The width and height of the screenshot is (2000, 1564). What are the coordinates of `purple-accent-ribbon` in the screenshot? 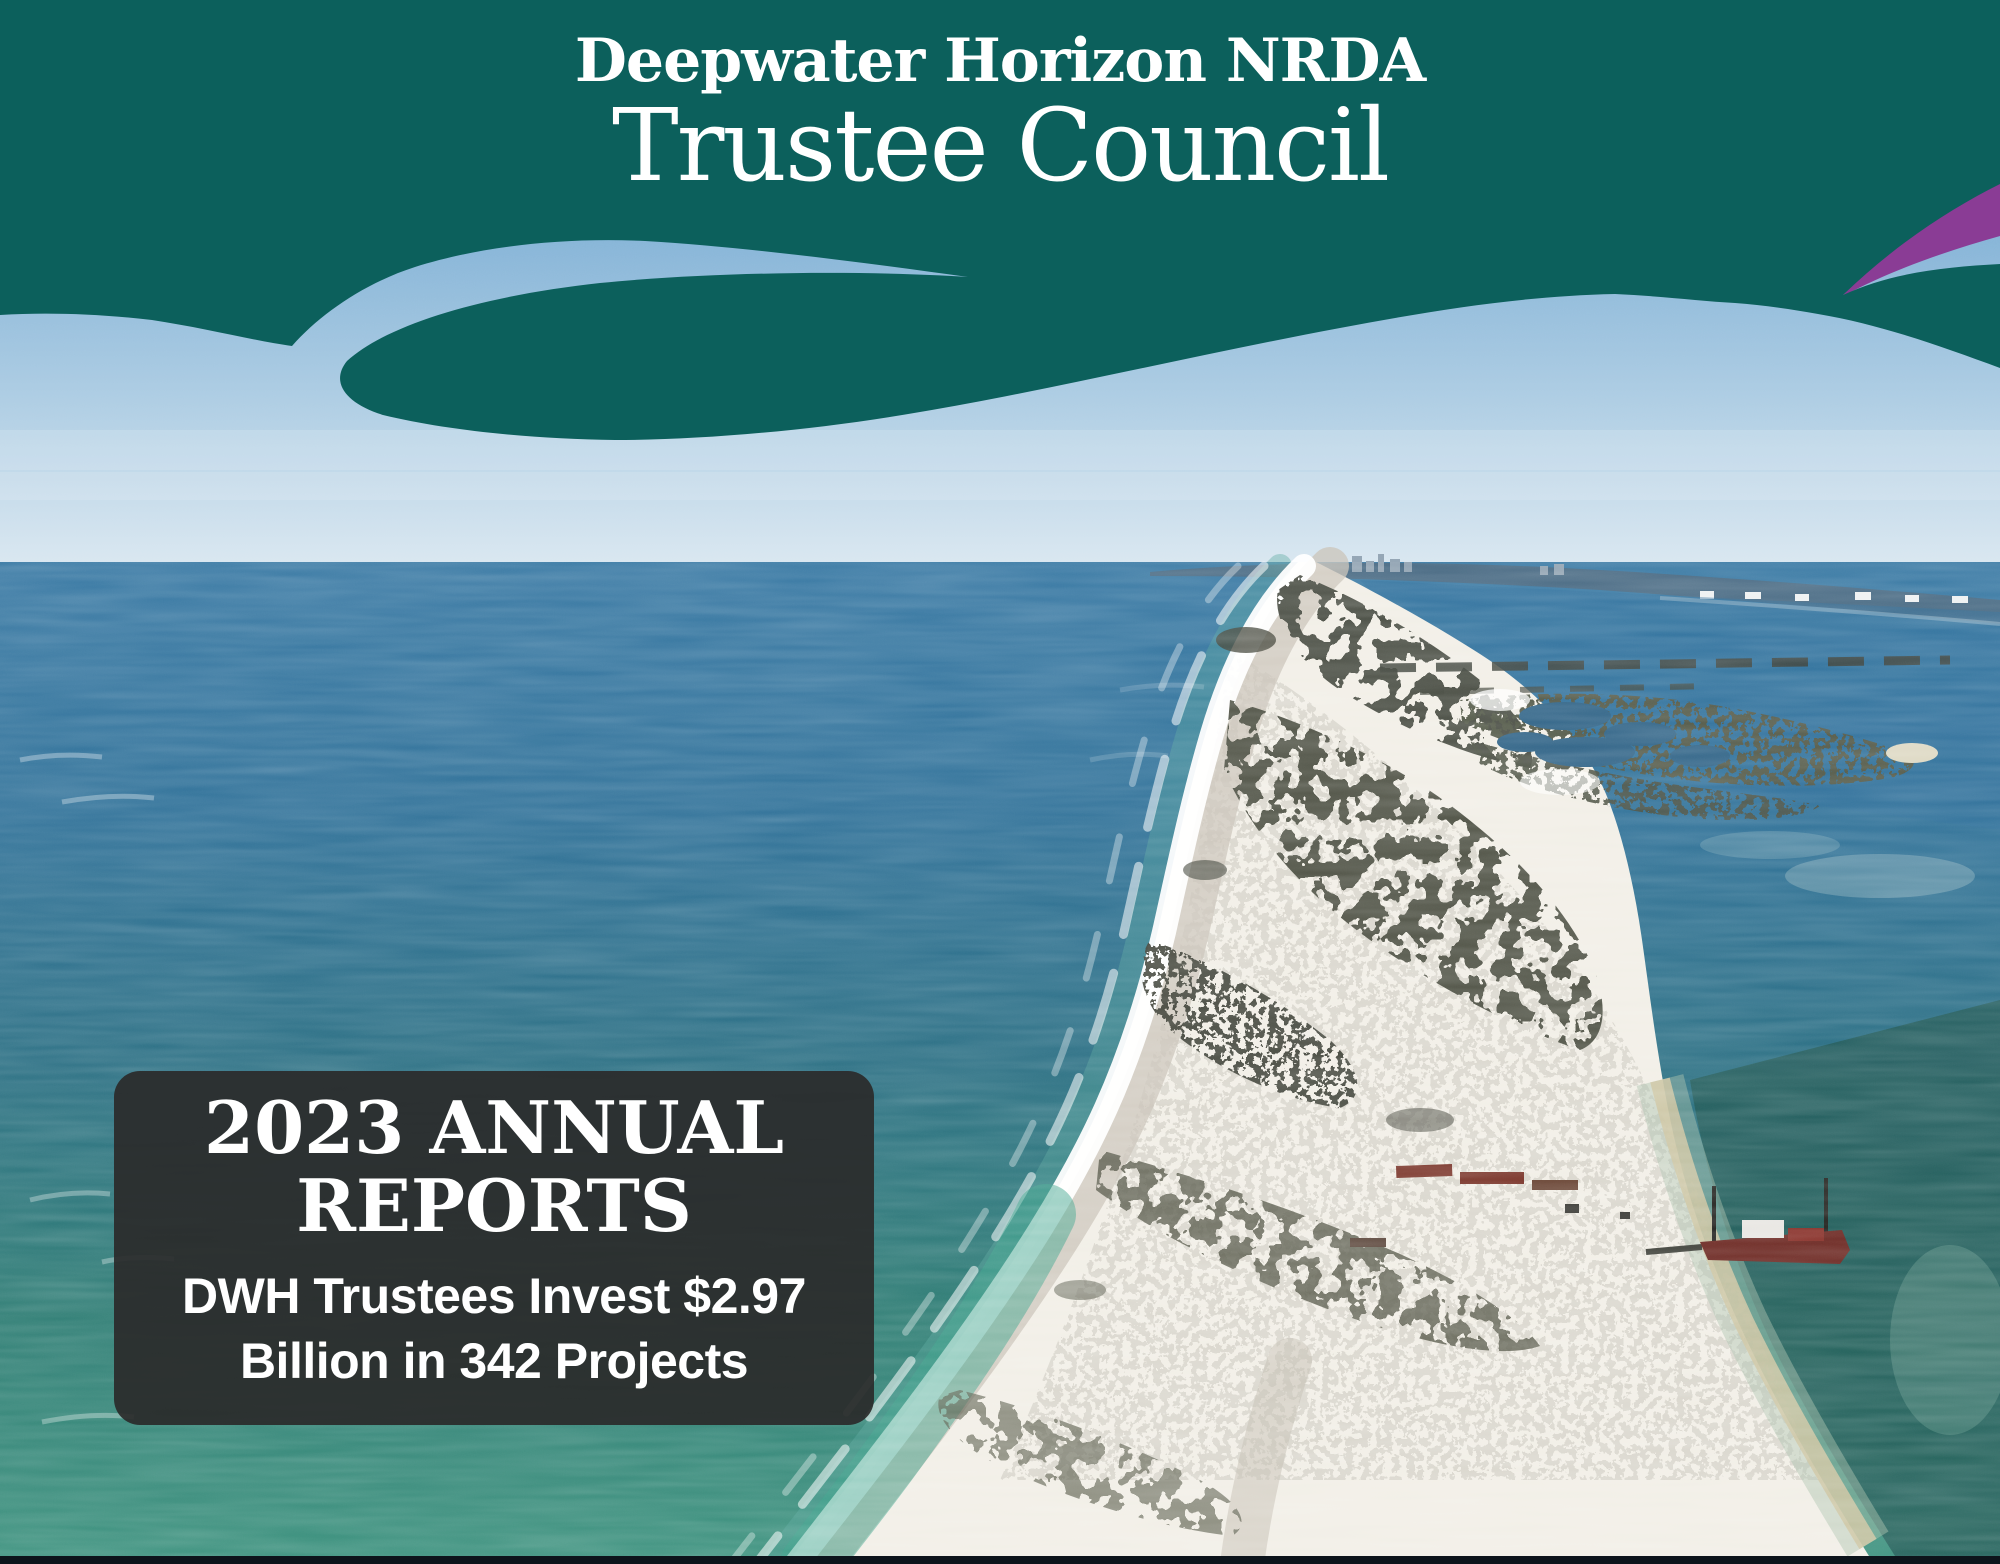 It's located at (1921, 238).